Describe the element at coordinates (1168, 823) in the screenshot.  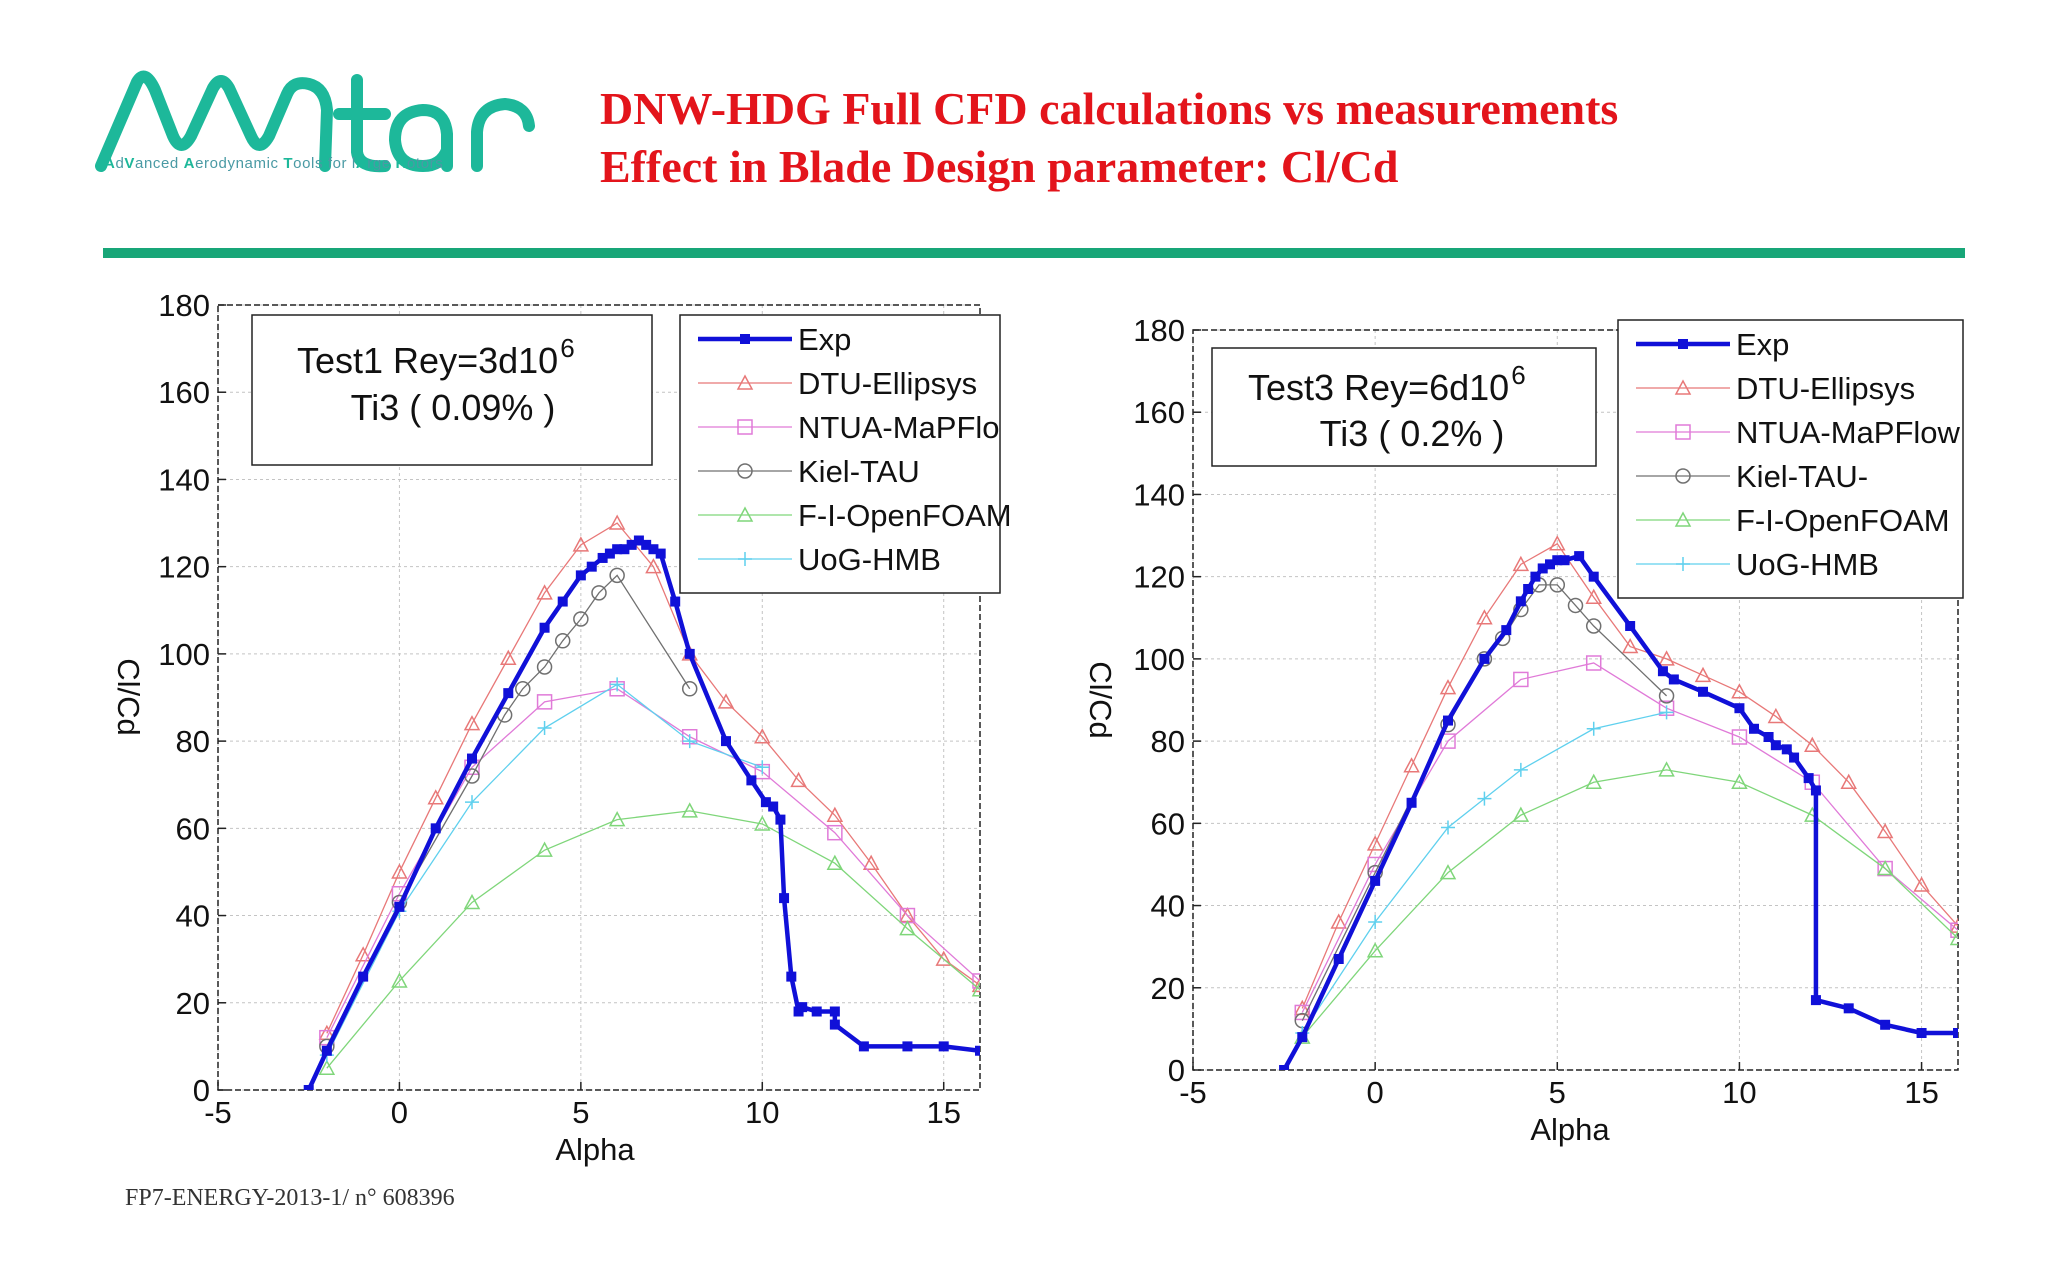
I see `y-tick-label: 60` at that location.